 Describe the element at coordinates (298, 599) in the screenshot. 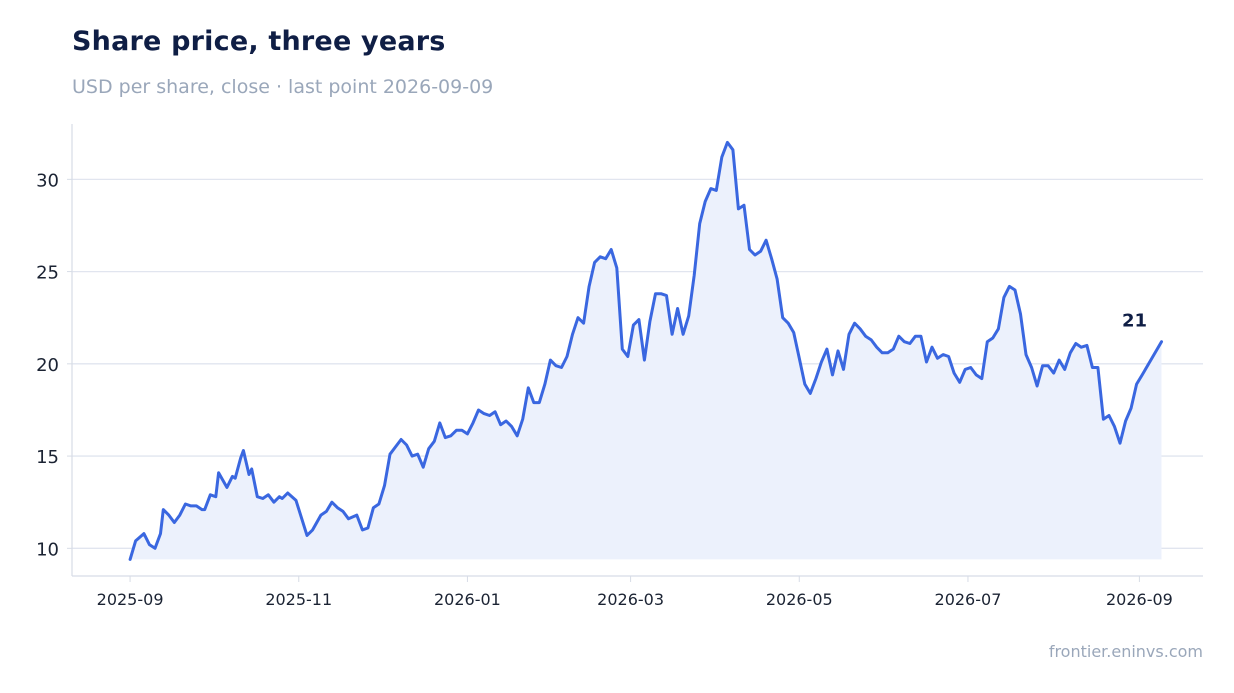

I see `x-tick-label: 2025-11` at that location.